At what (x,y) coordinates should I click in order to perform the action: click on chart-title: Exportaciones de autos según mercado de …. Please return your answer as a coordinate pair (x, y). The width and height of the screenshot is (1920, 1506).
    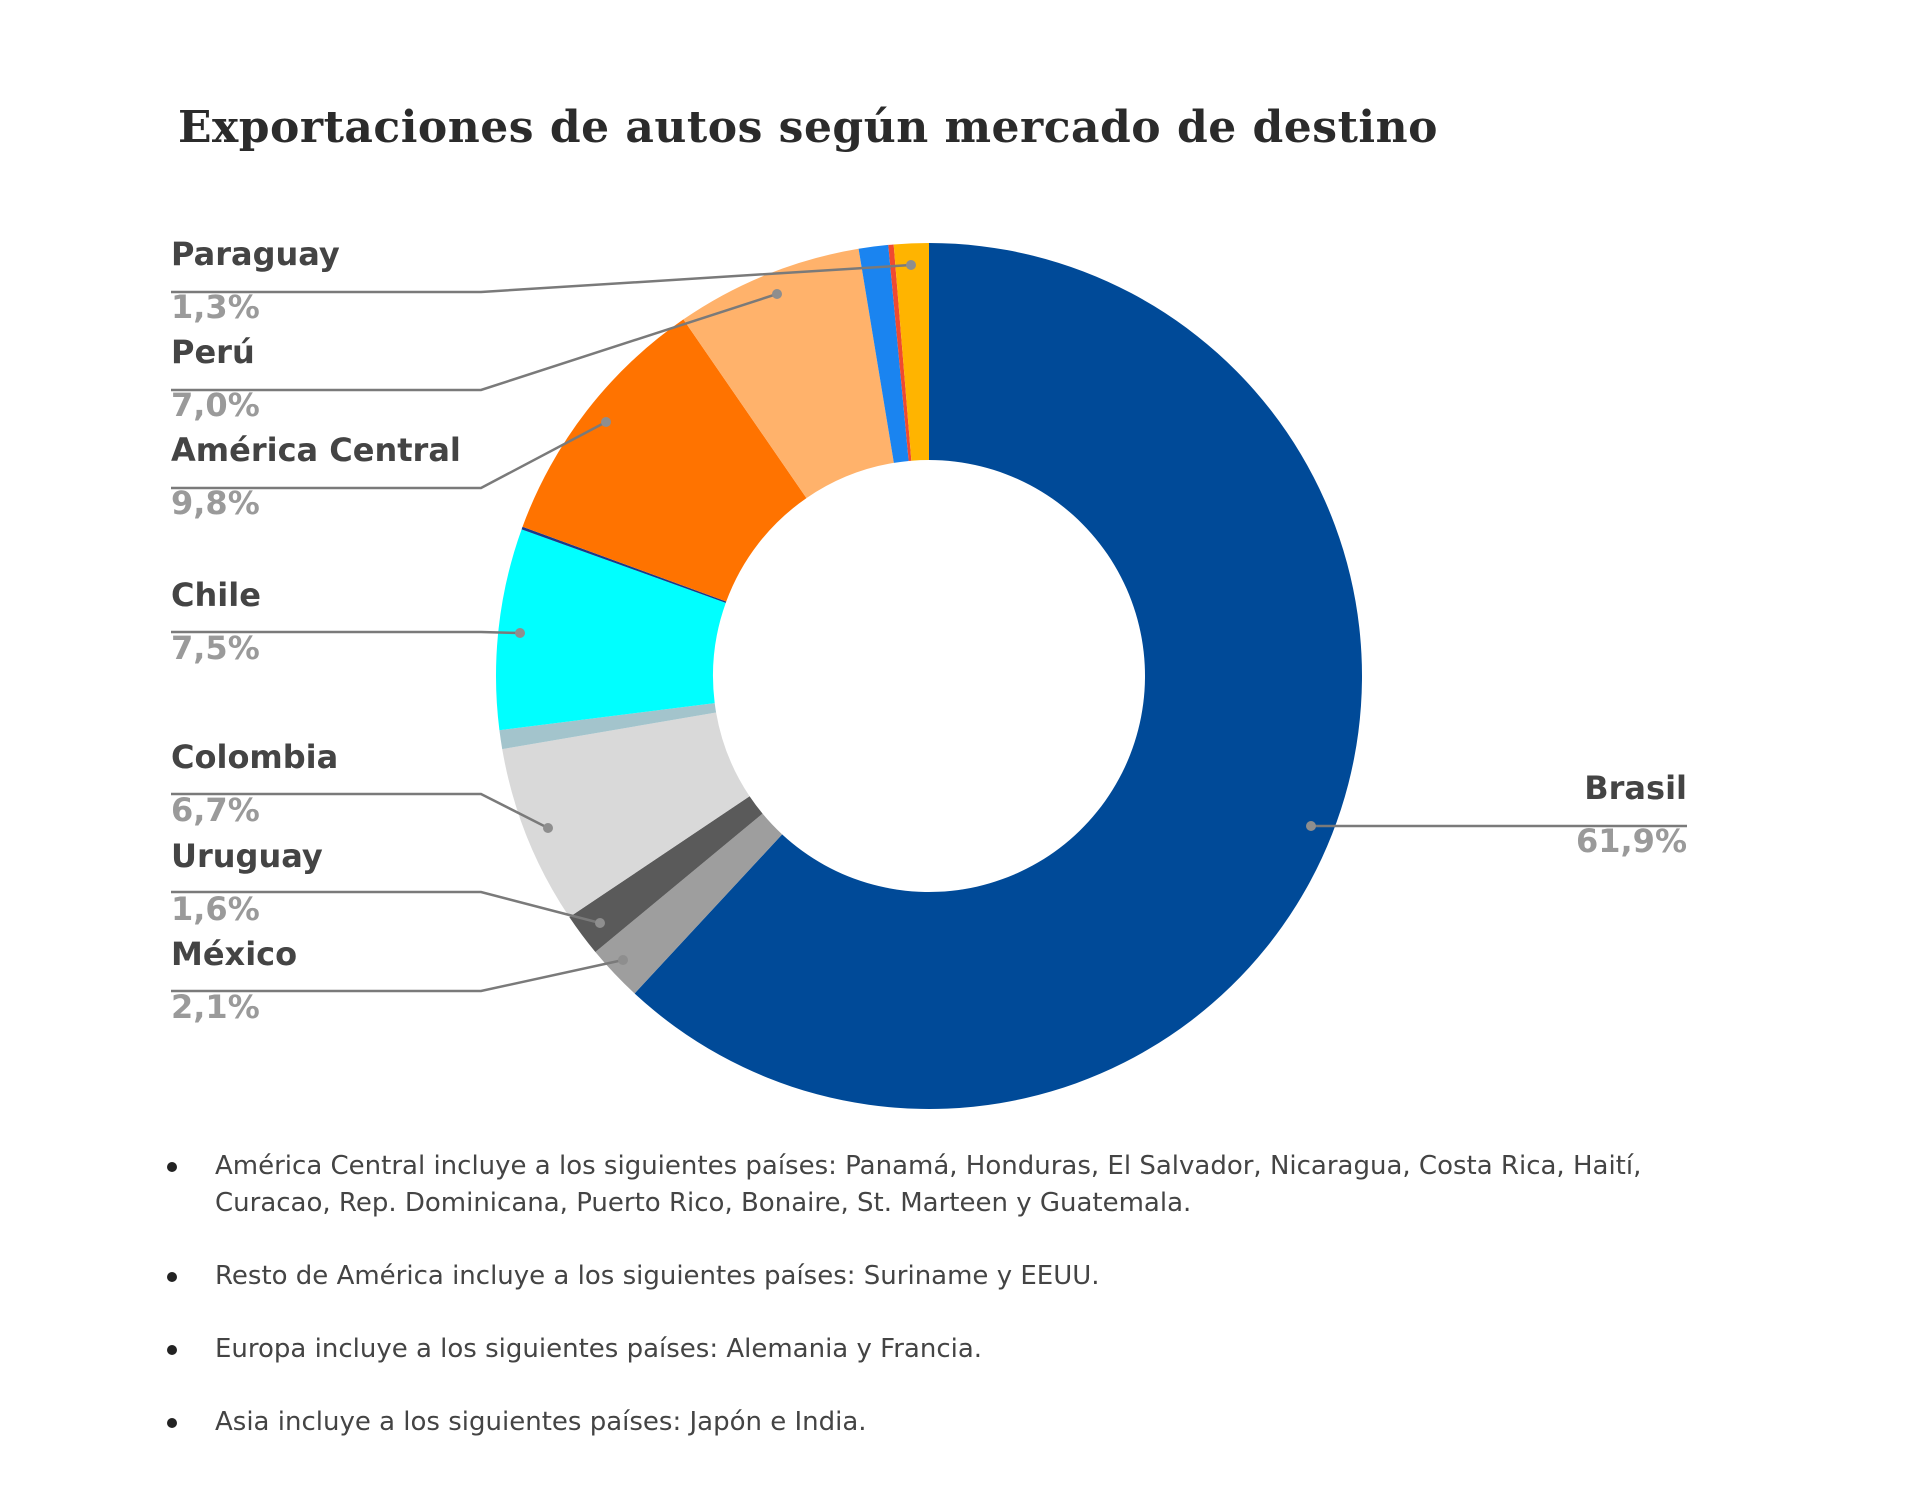
    Looking at the image, I should click on (808, 127).